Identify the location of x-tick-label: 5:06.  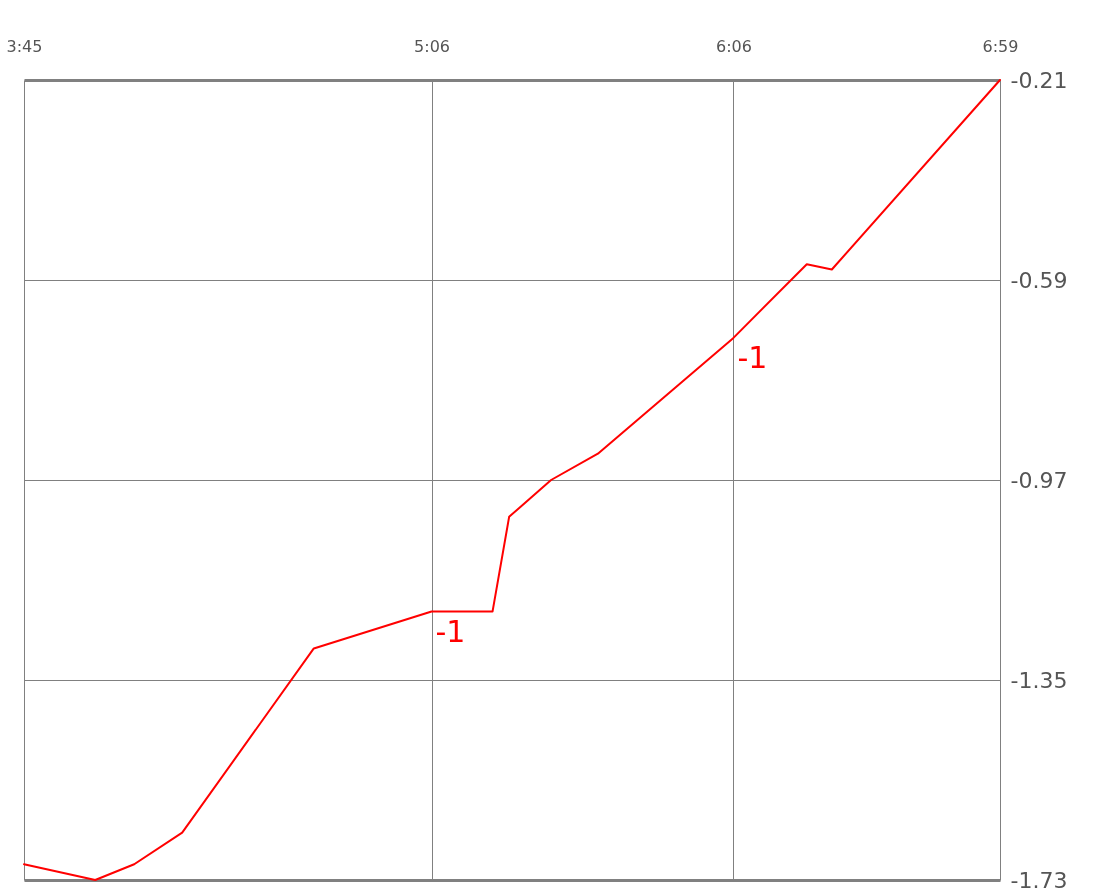
(432, 46).